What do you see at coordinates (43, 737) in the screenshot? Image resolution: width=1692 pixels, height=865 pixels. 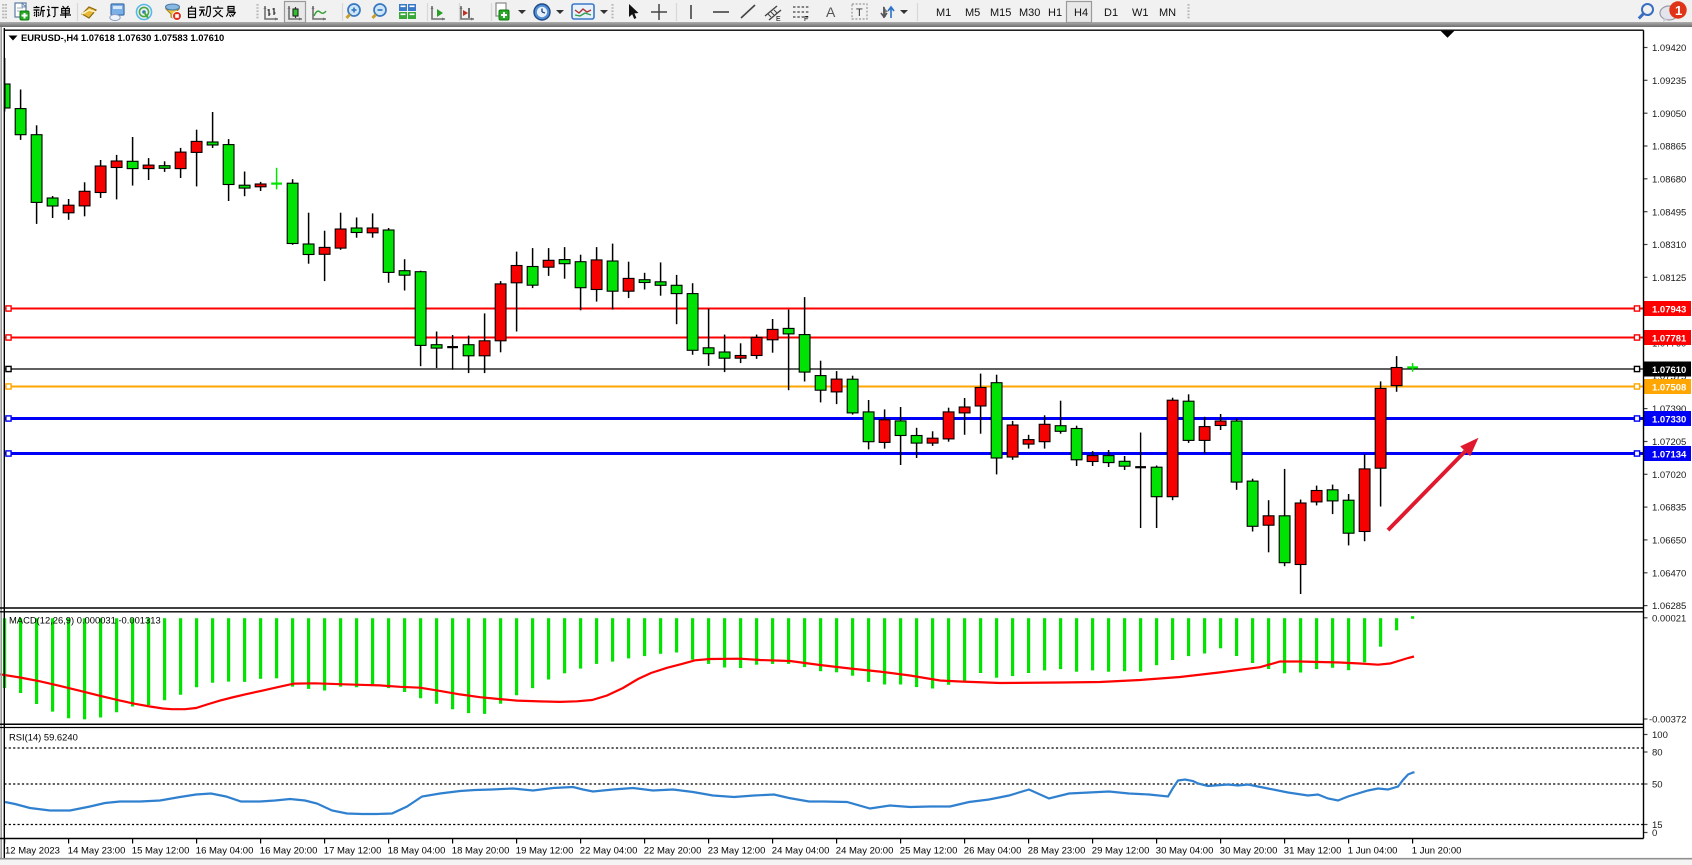 I see `svg-text: RSI(14) 59.6240` at bounding box center [43, 737].